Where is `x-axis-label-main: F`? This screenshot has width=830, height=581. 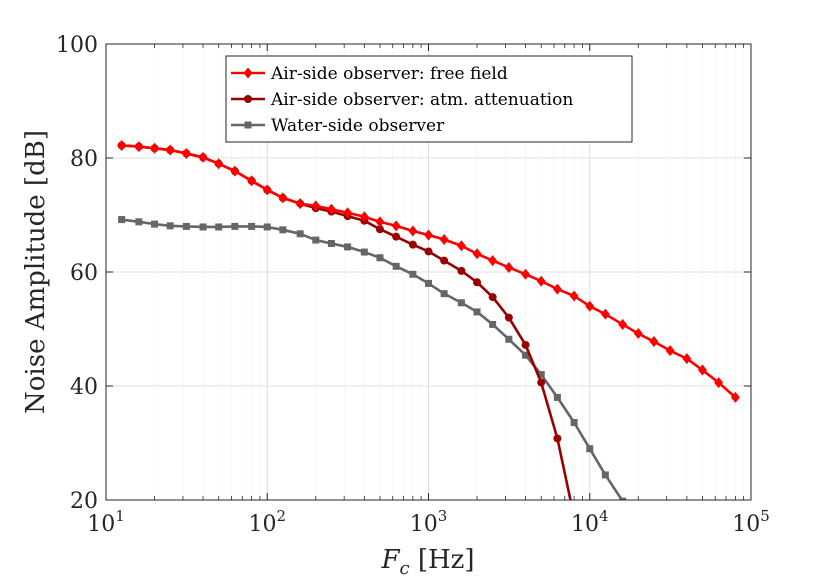 x-axis-label-main: F is located at coordinates (390, 560).